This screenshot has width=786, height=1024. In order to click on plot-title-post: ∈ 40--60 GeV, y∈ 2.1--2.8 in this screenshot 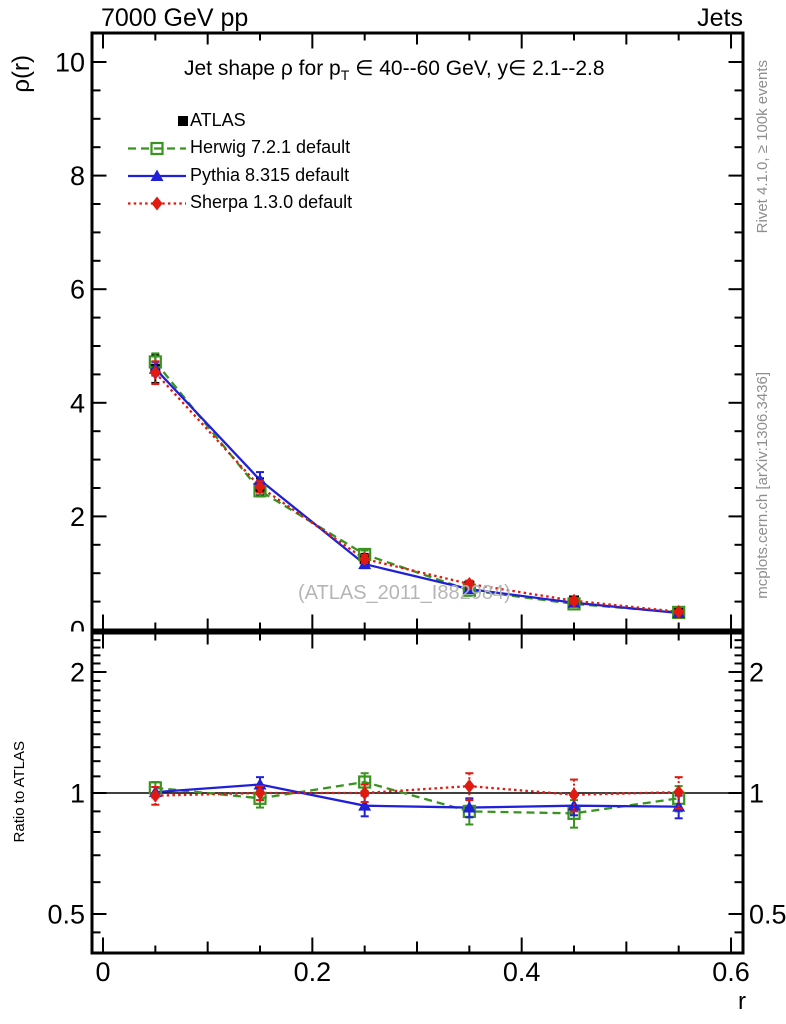, I will do `click(477, 68)`.